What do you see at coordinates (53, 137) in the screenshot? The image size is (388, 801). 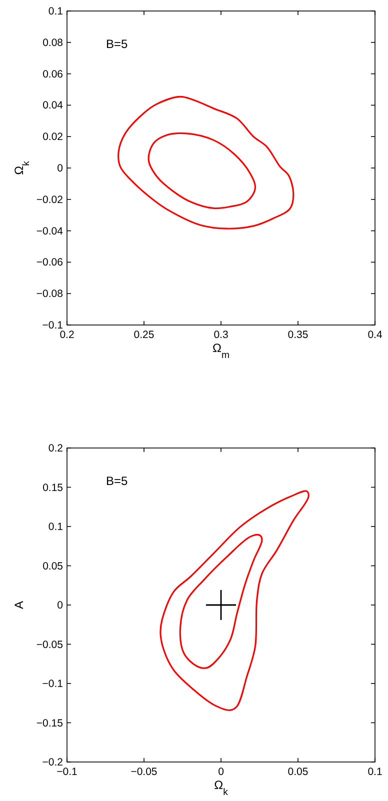 I see `y-tick-label: 0.02` at bounding box center [53, 137].